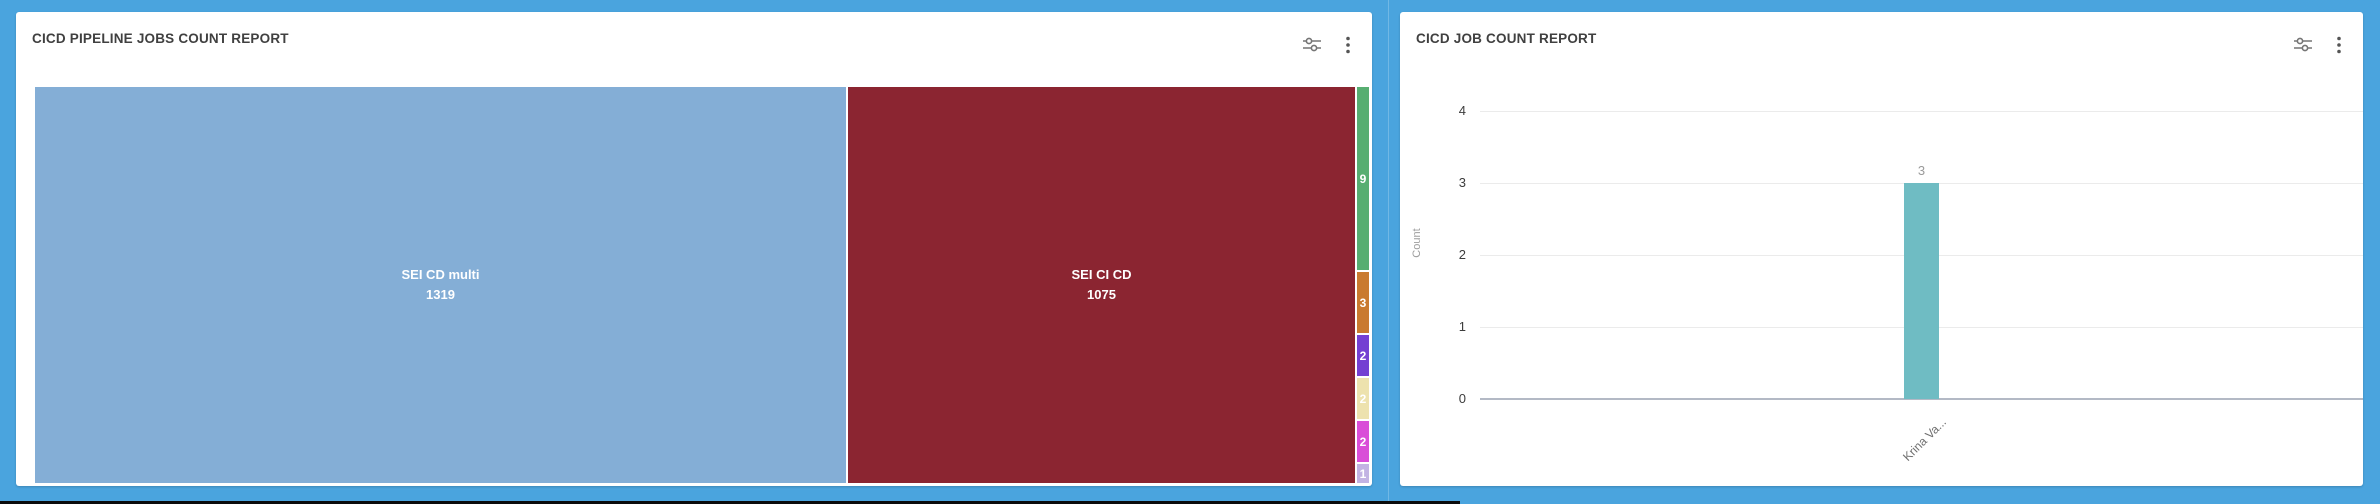  I want to click on treemap-node-label: SEI CD multi 1319, so click(440, 284).